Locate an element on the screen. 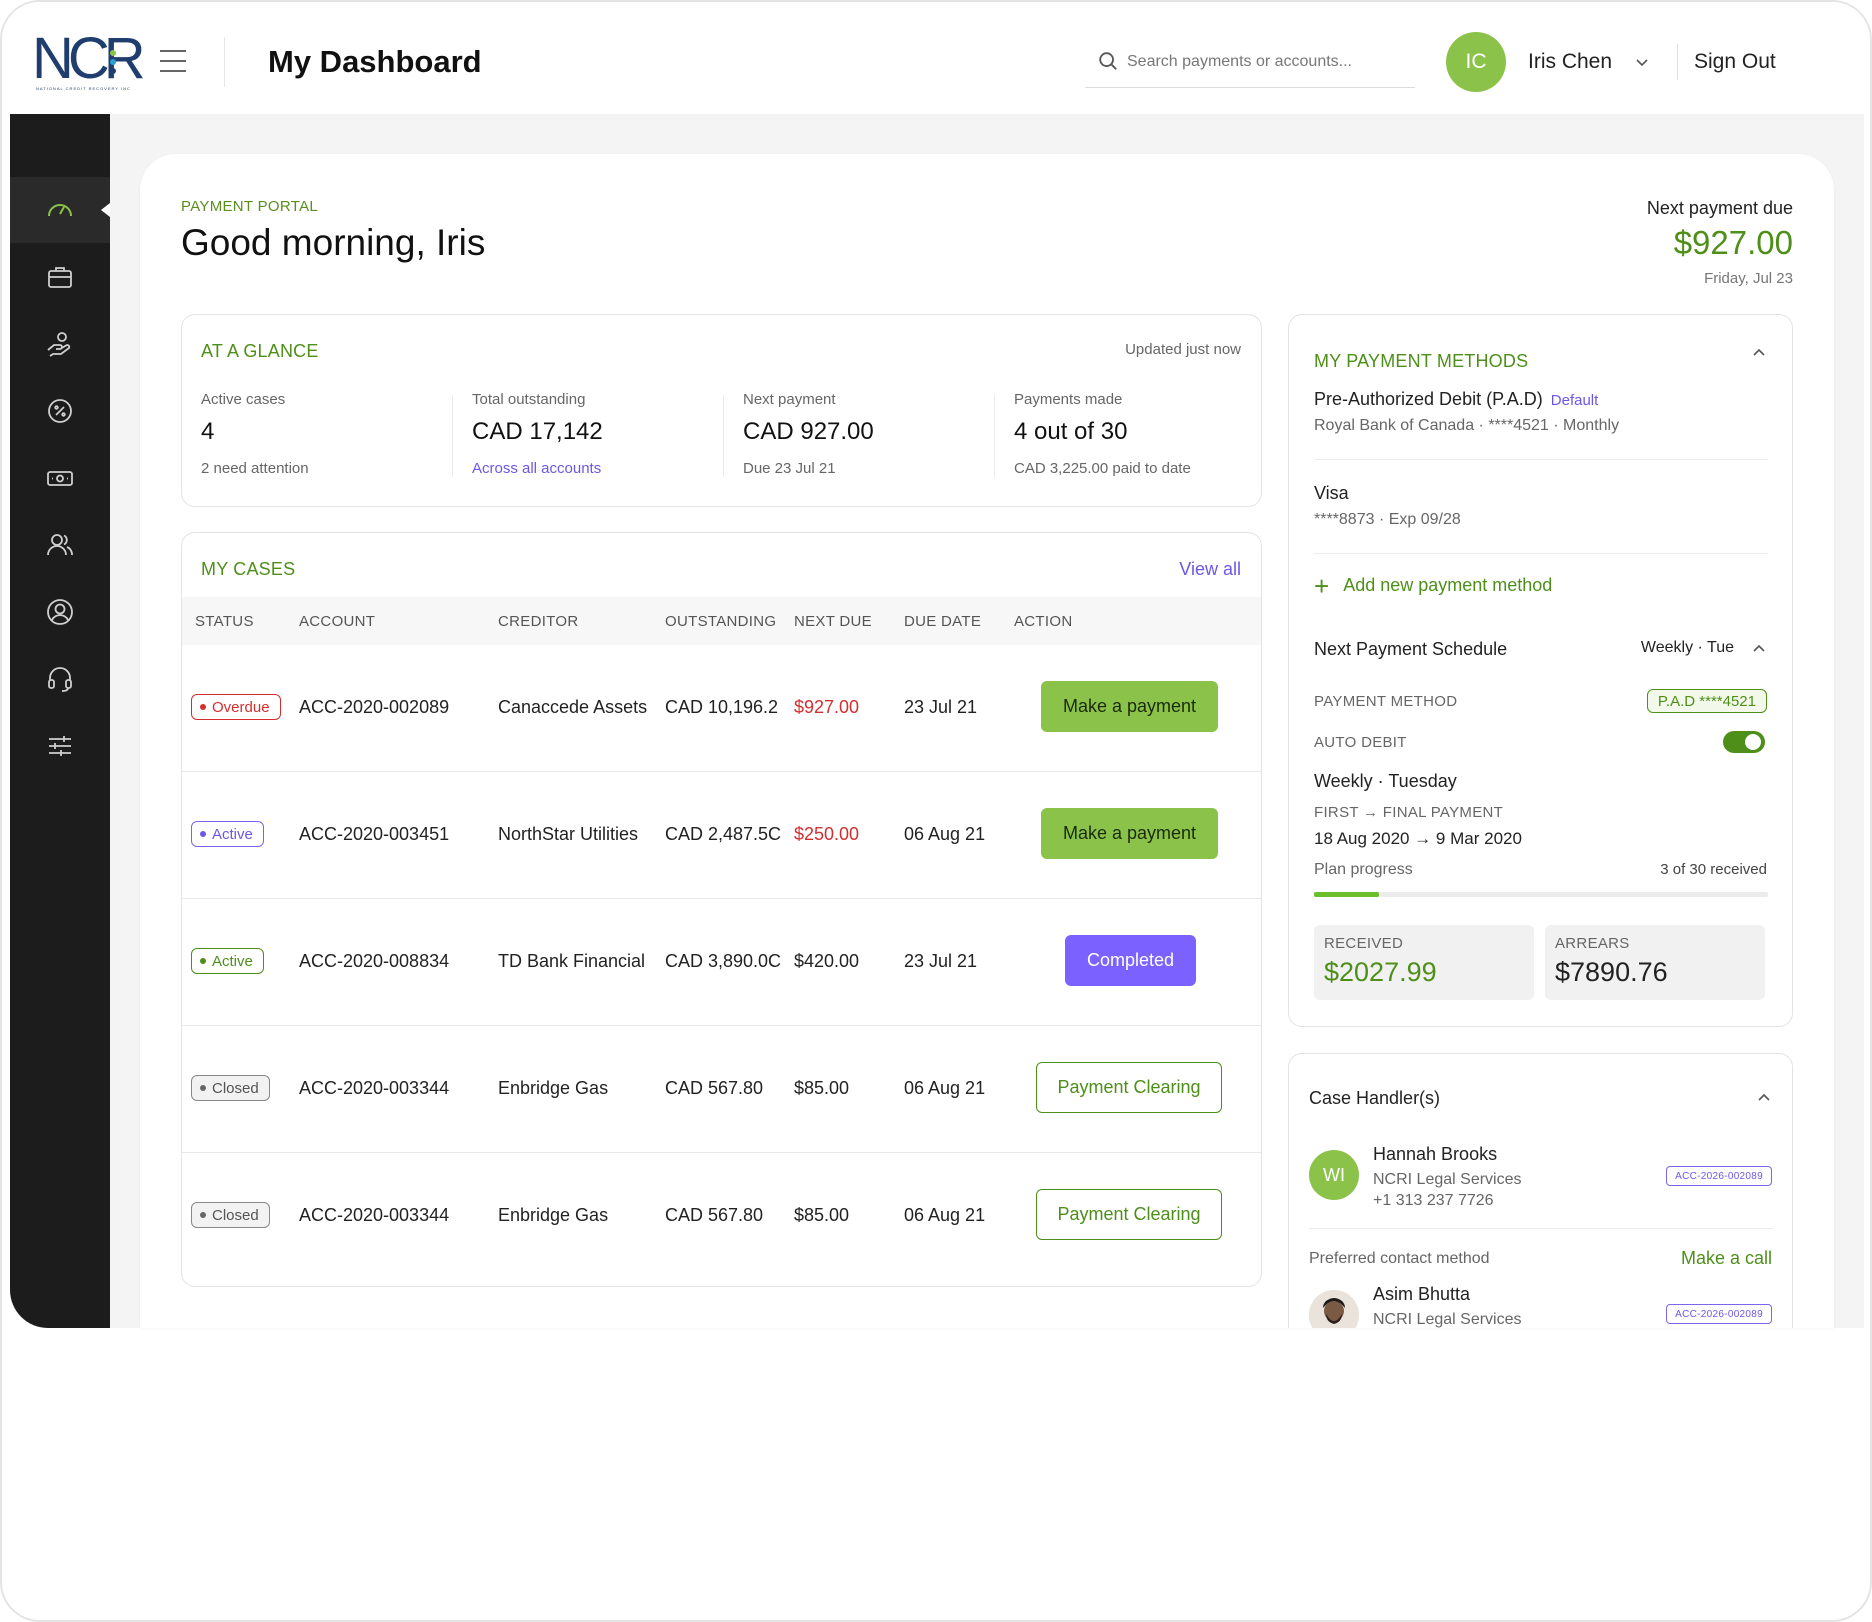 The image size is (1872, 1622). view-all-link: View all is located at coordinates (1210, 569).